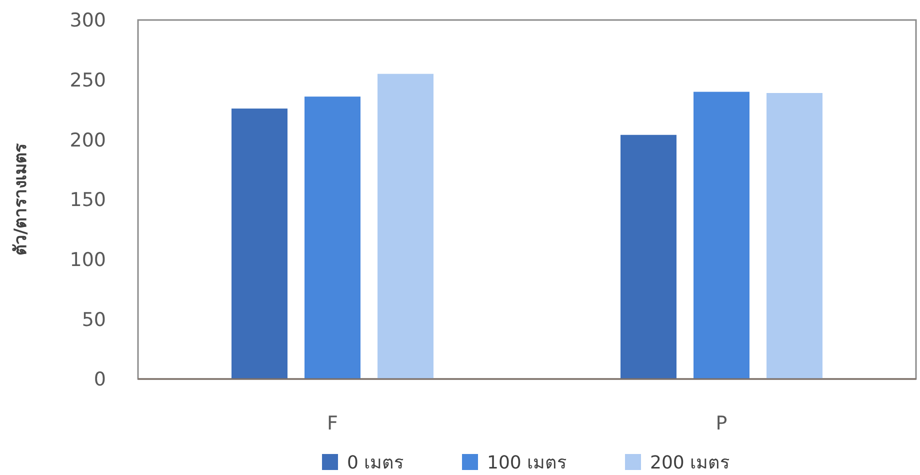  What do you see at coordinates (94, 319) in the screenshot?
I see `y-tick-label: 50` at bounding box center [94, 319].